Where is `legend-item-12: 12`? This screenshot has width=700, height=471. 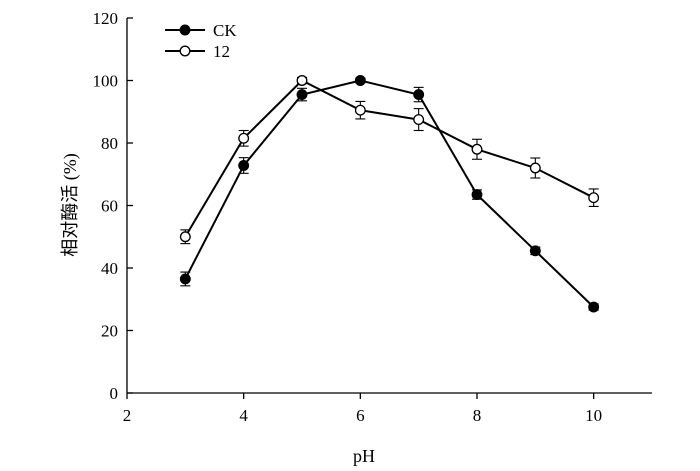 legend-item-12: 12 is located at coordinates (197, 51).